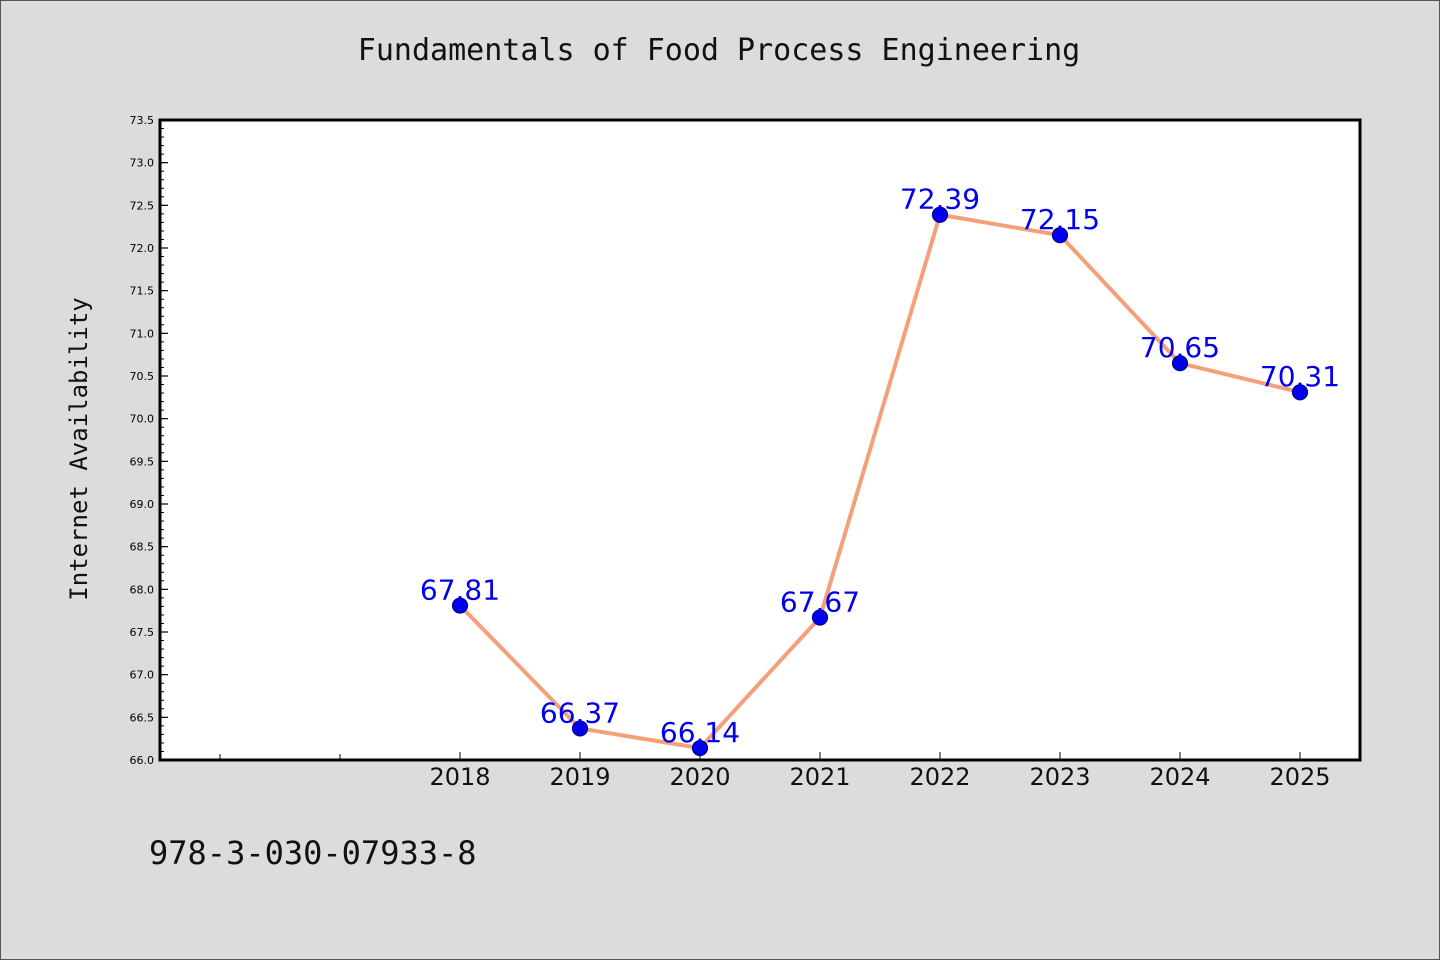 This screenshot has width=1440, height=960. What do you see at coordinates (142, 461) in the screenshot?
I see `y-tick-label: 69.5` at bounding box center [142, 461].